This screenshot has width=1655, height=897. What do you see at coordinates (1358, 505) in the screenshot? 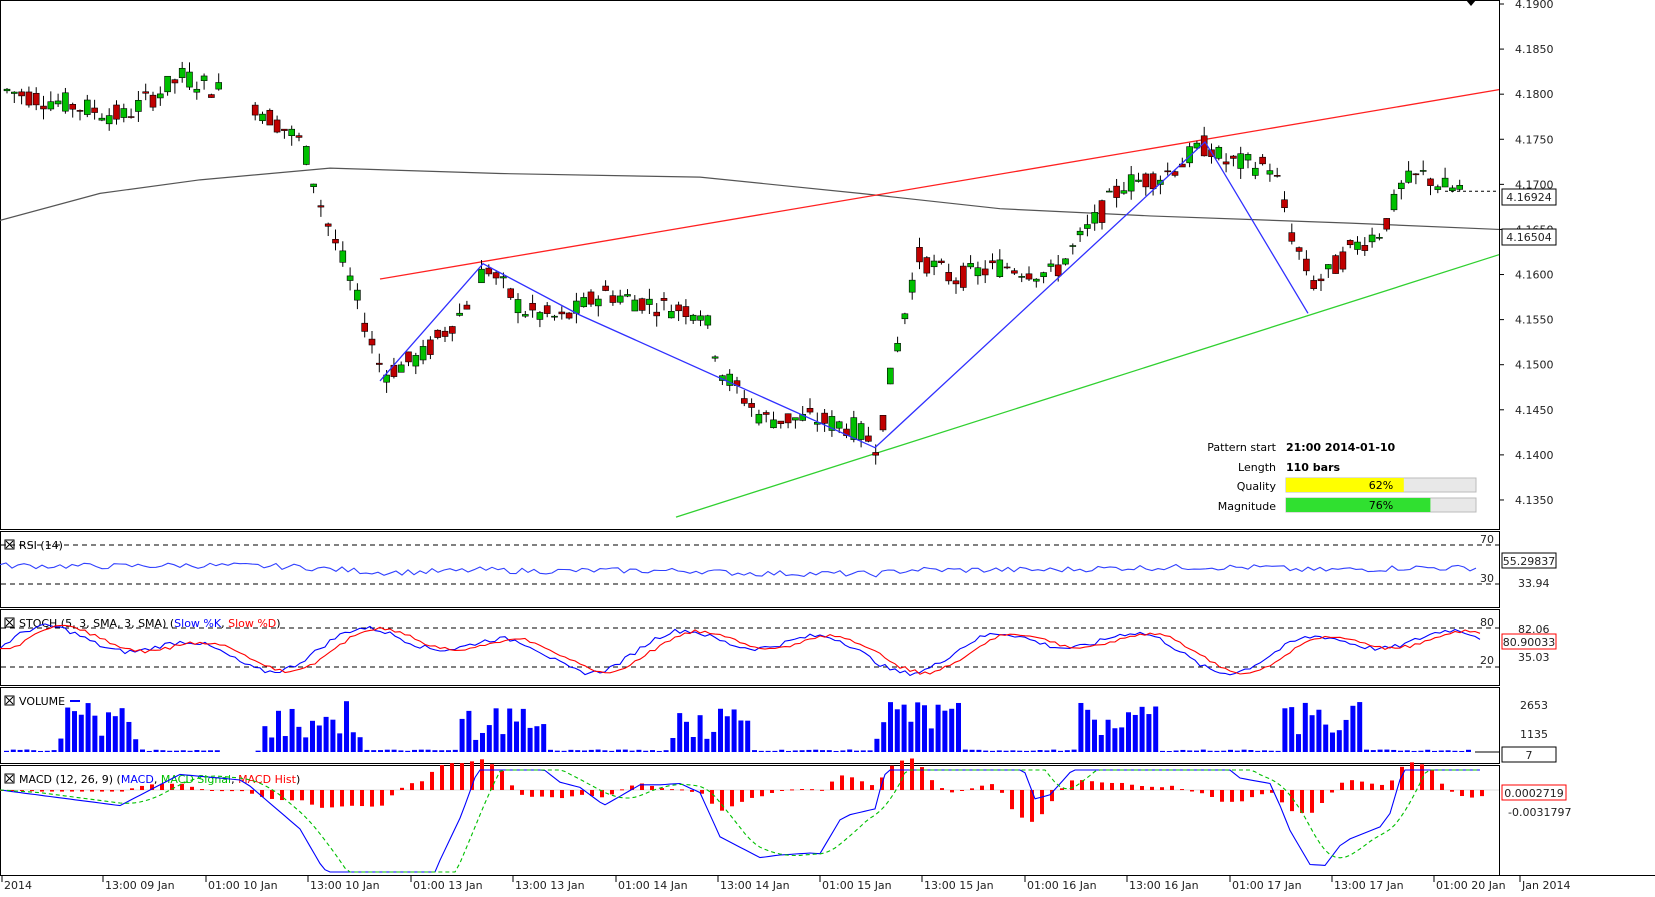
I see `magnitude-bar-fill` at bounding box center [1358, 505].